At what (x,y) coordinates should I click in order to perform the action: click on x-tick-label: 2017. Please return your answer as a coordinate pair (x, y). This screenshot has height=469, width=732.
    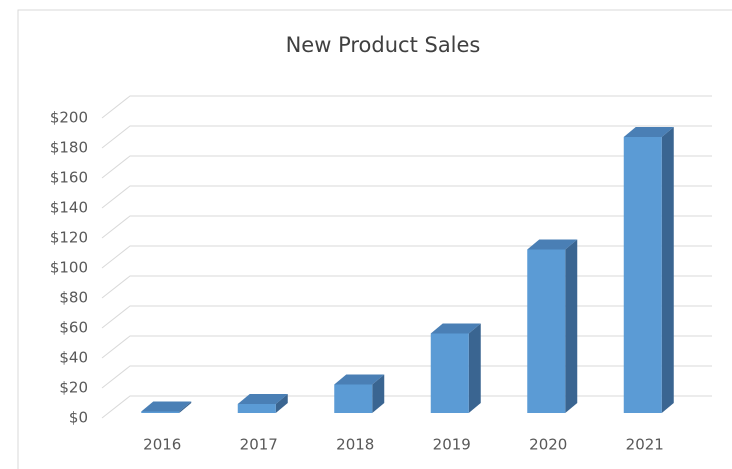
    Looking at the image, I should click on (259, 445).